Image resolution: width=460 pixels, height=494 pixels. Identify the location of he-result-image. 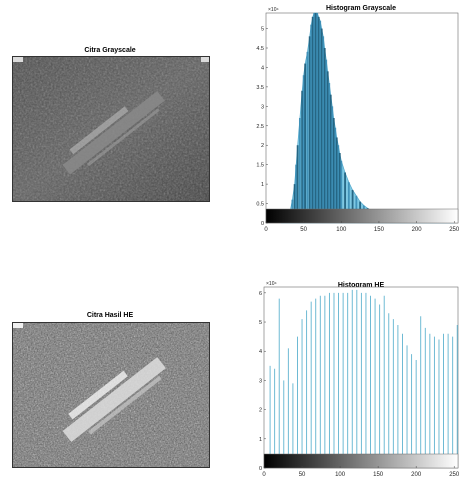
(111, 395).